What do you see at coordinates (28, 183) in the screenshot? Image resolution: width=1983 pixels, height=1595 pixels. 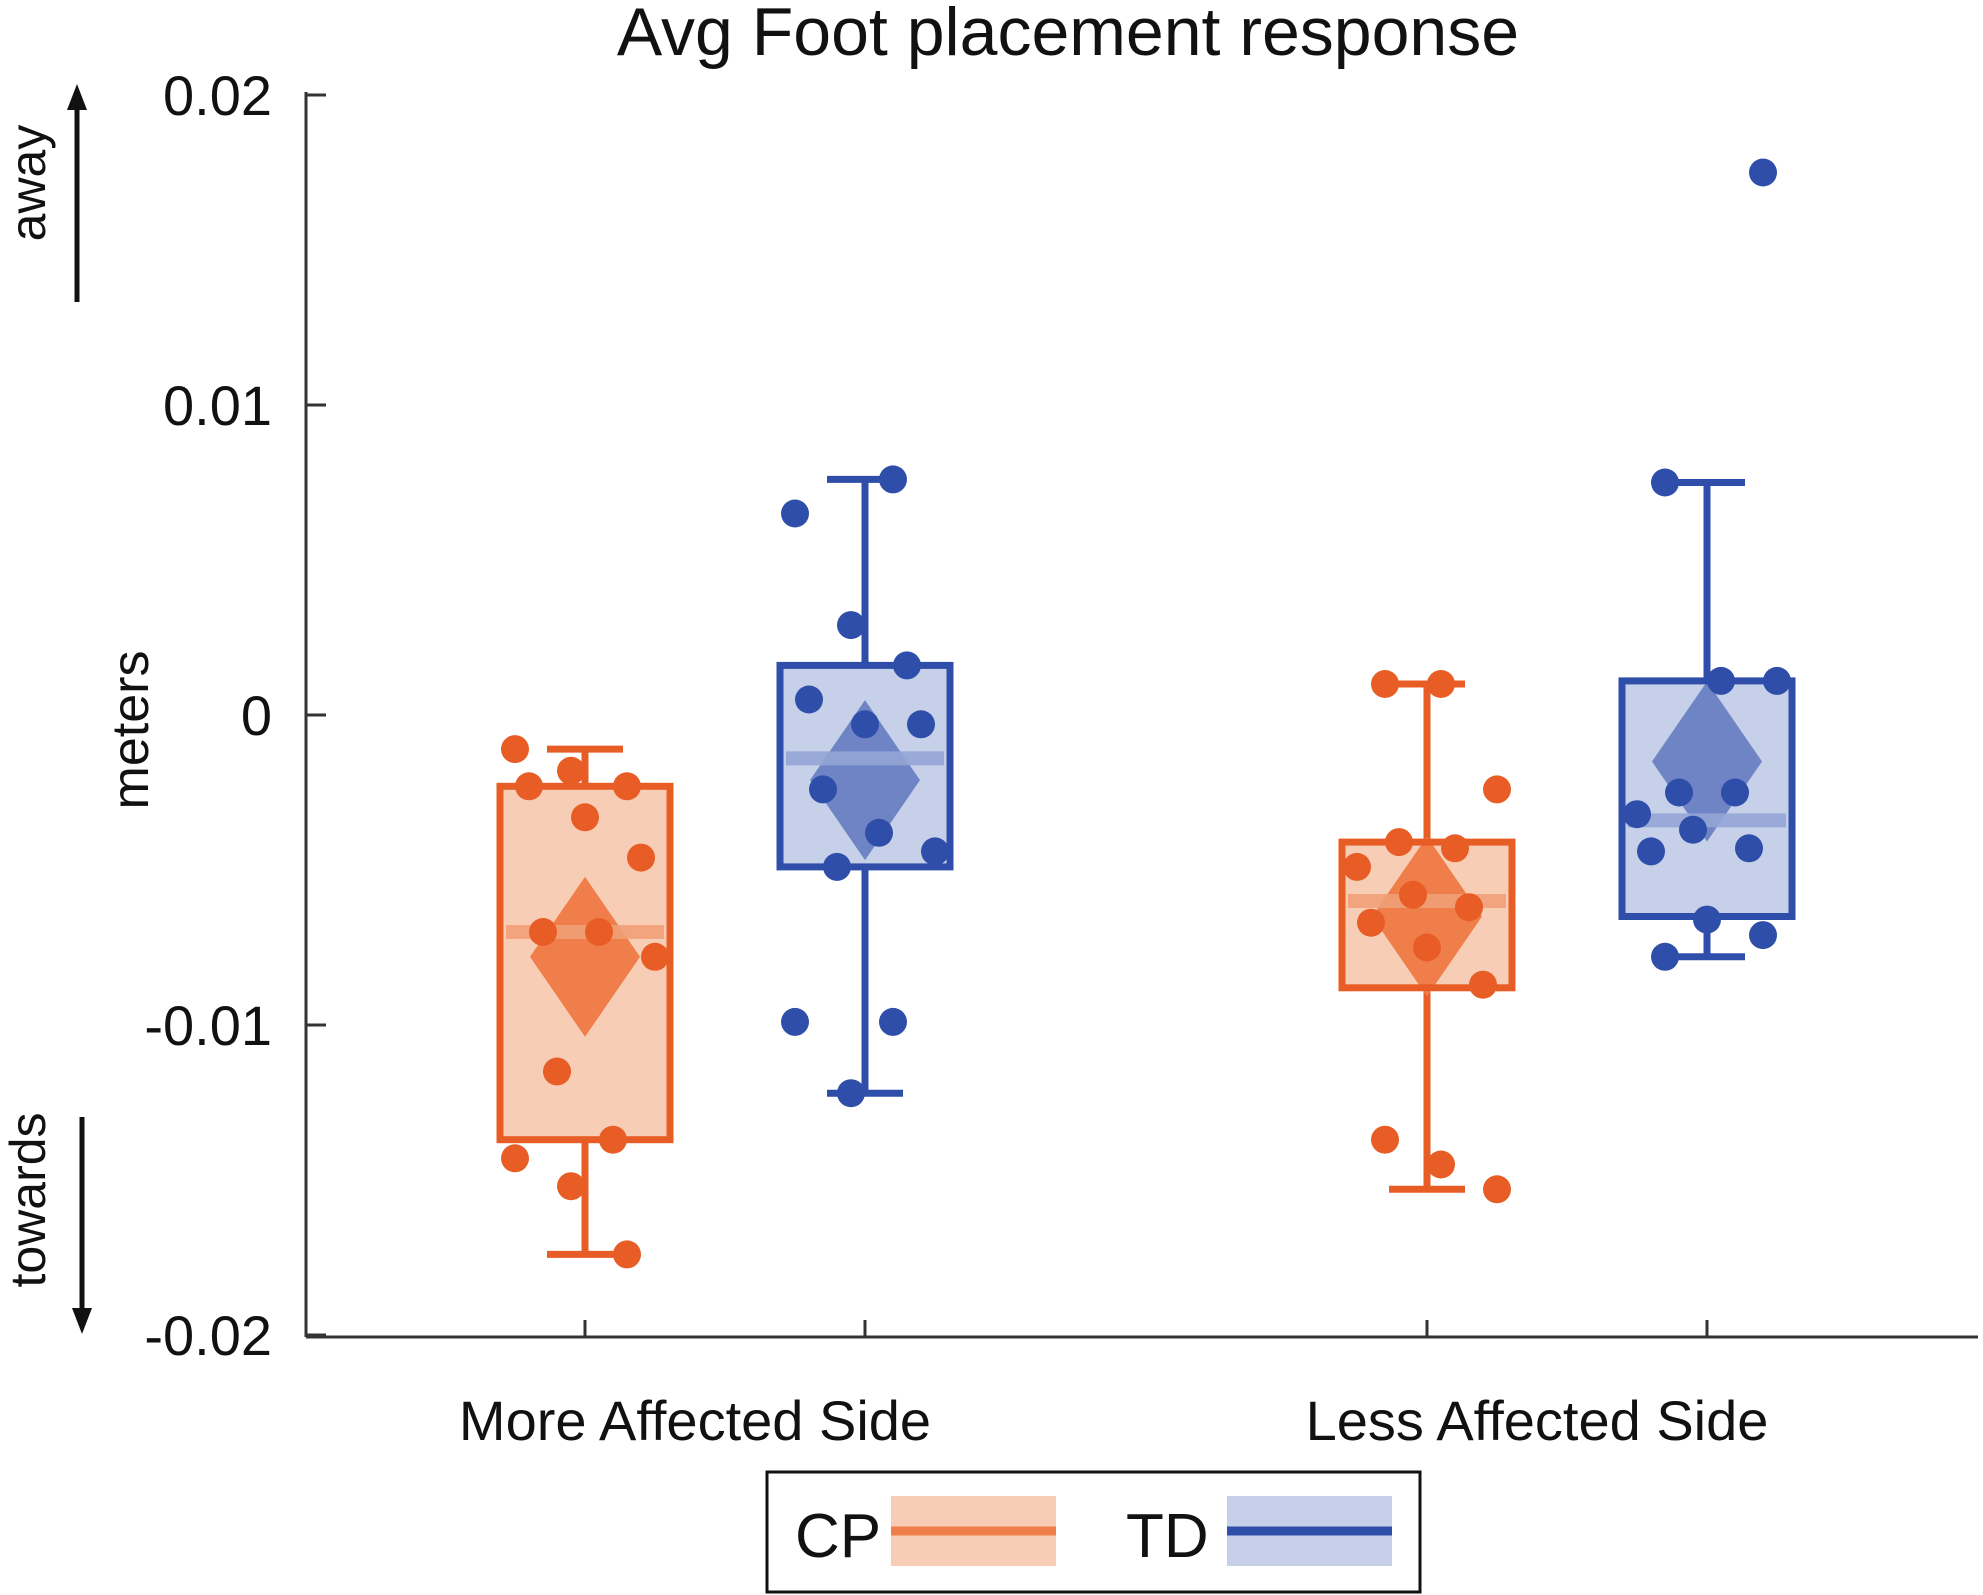 I see `away-label: away` at bounding box center [28, 183].